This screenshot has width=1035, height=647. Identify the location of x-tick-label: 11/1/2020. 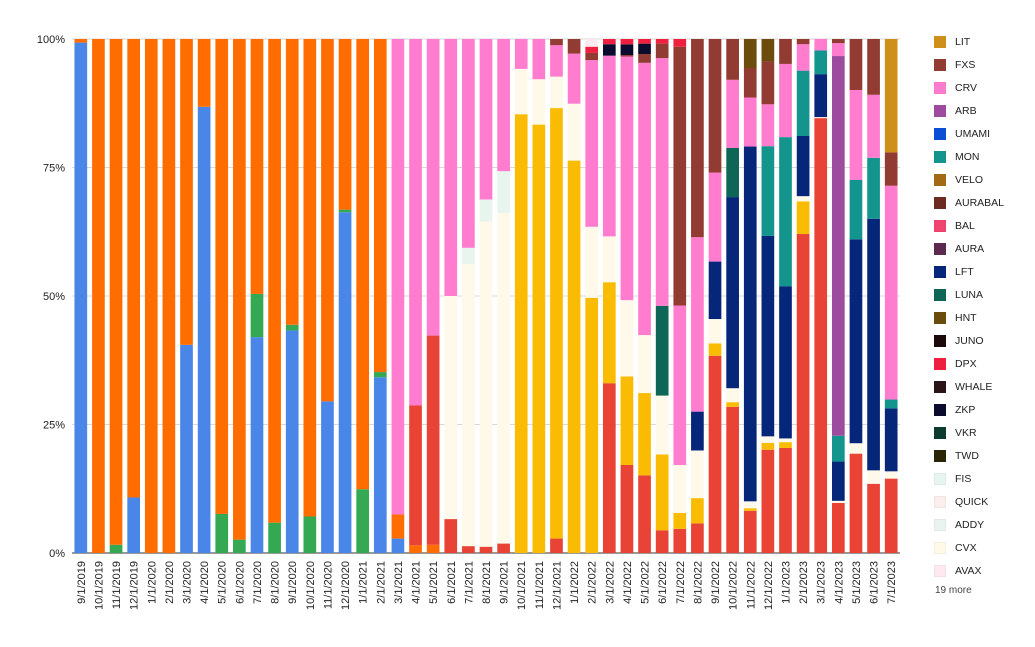
(328, 585).